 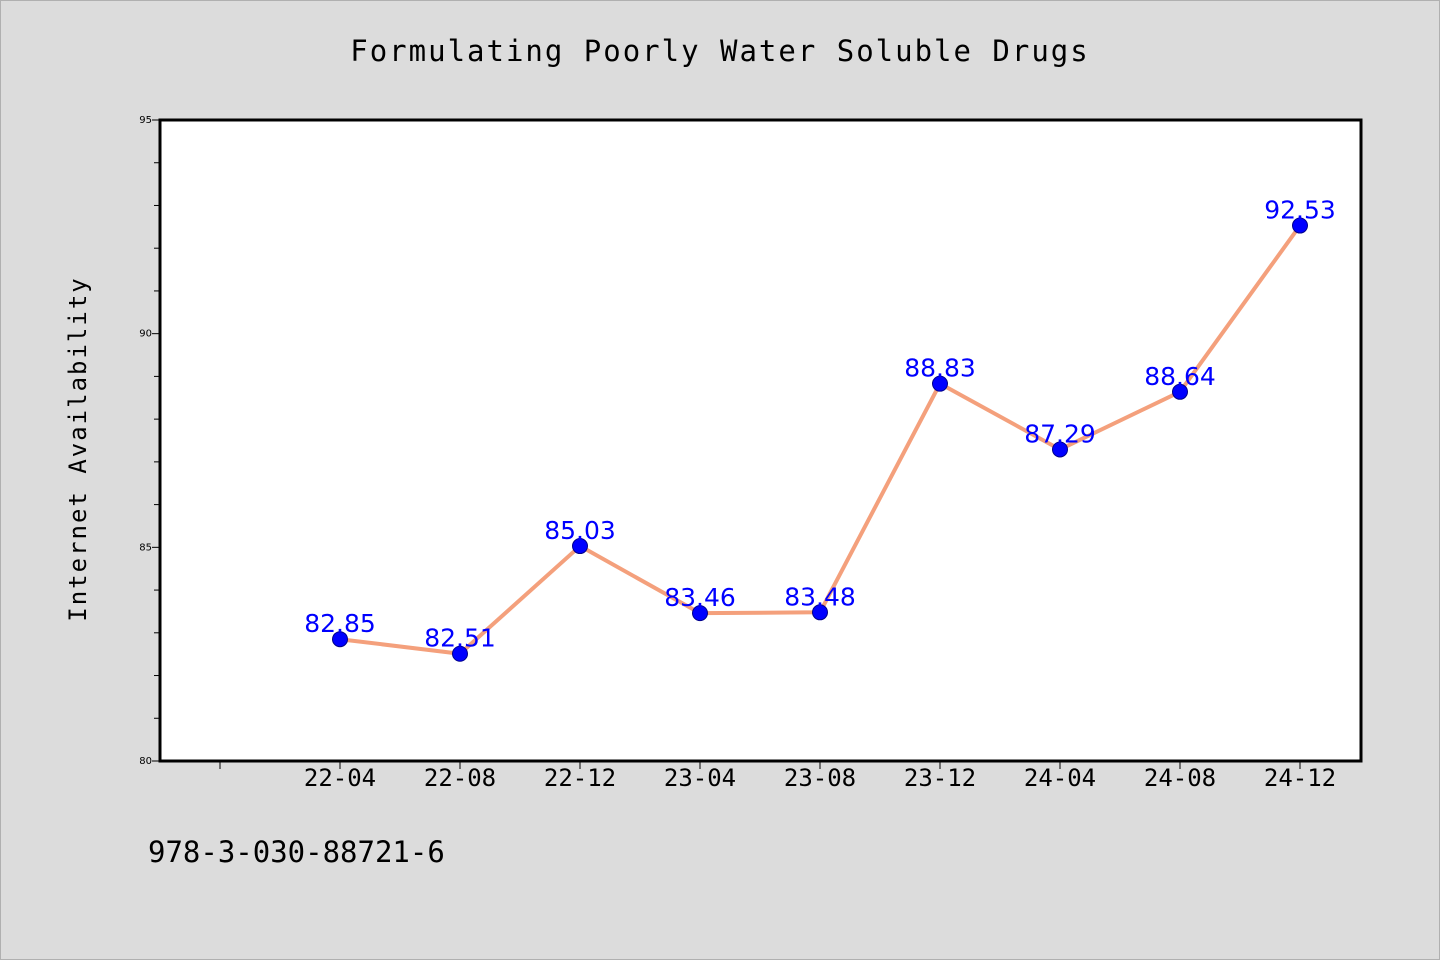 What do you see at coordinates (1060, 778) in the screenshot?
I see `x-tick-label: 24-04` at bounding box center [1060, 778].